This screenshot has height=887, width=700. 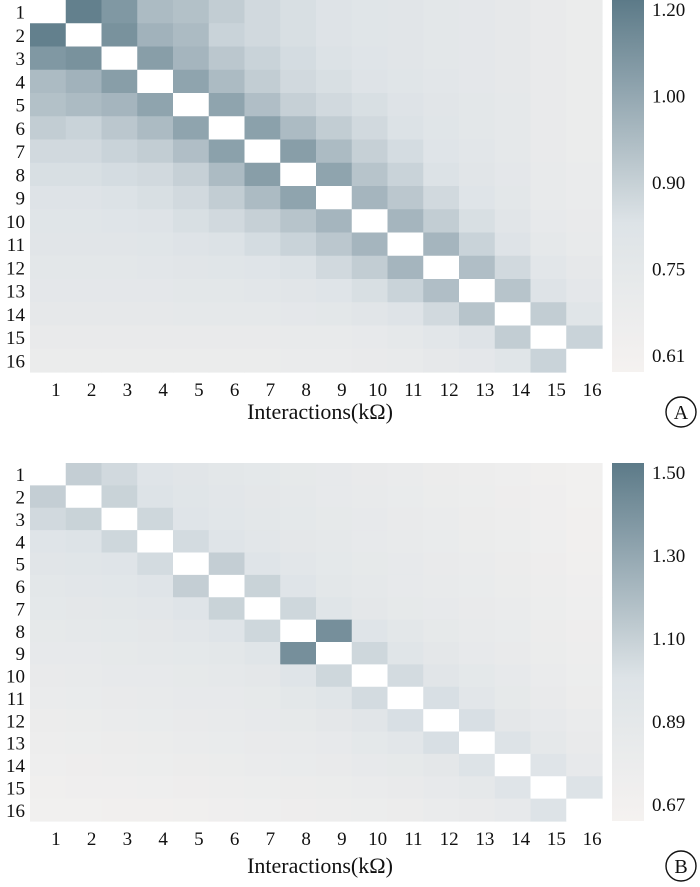 I want to click on panel-badge-label: B, so click(x=680, y=867).